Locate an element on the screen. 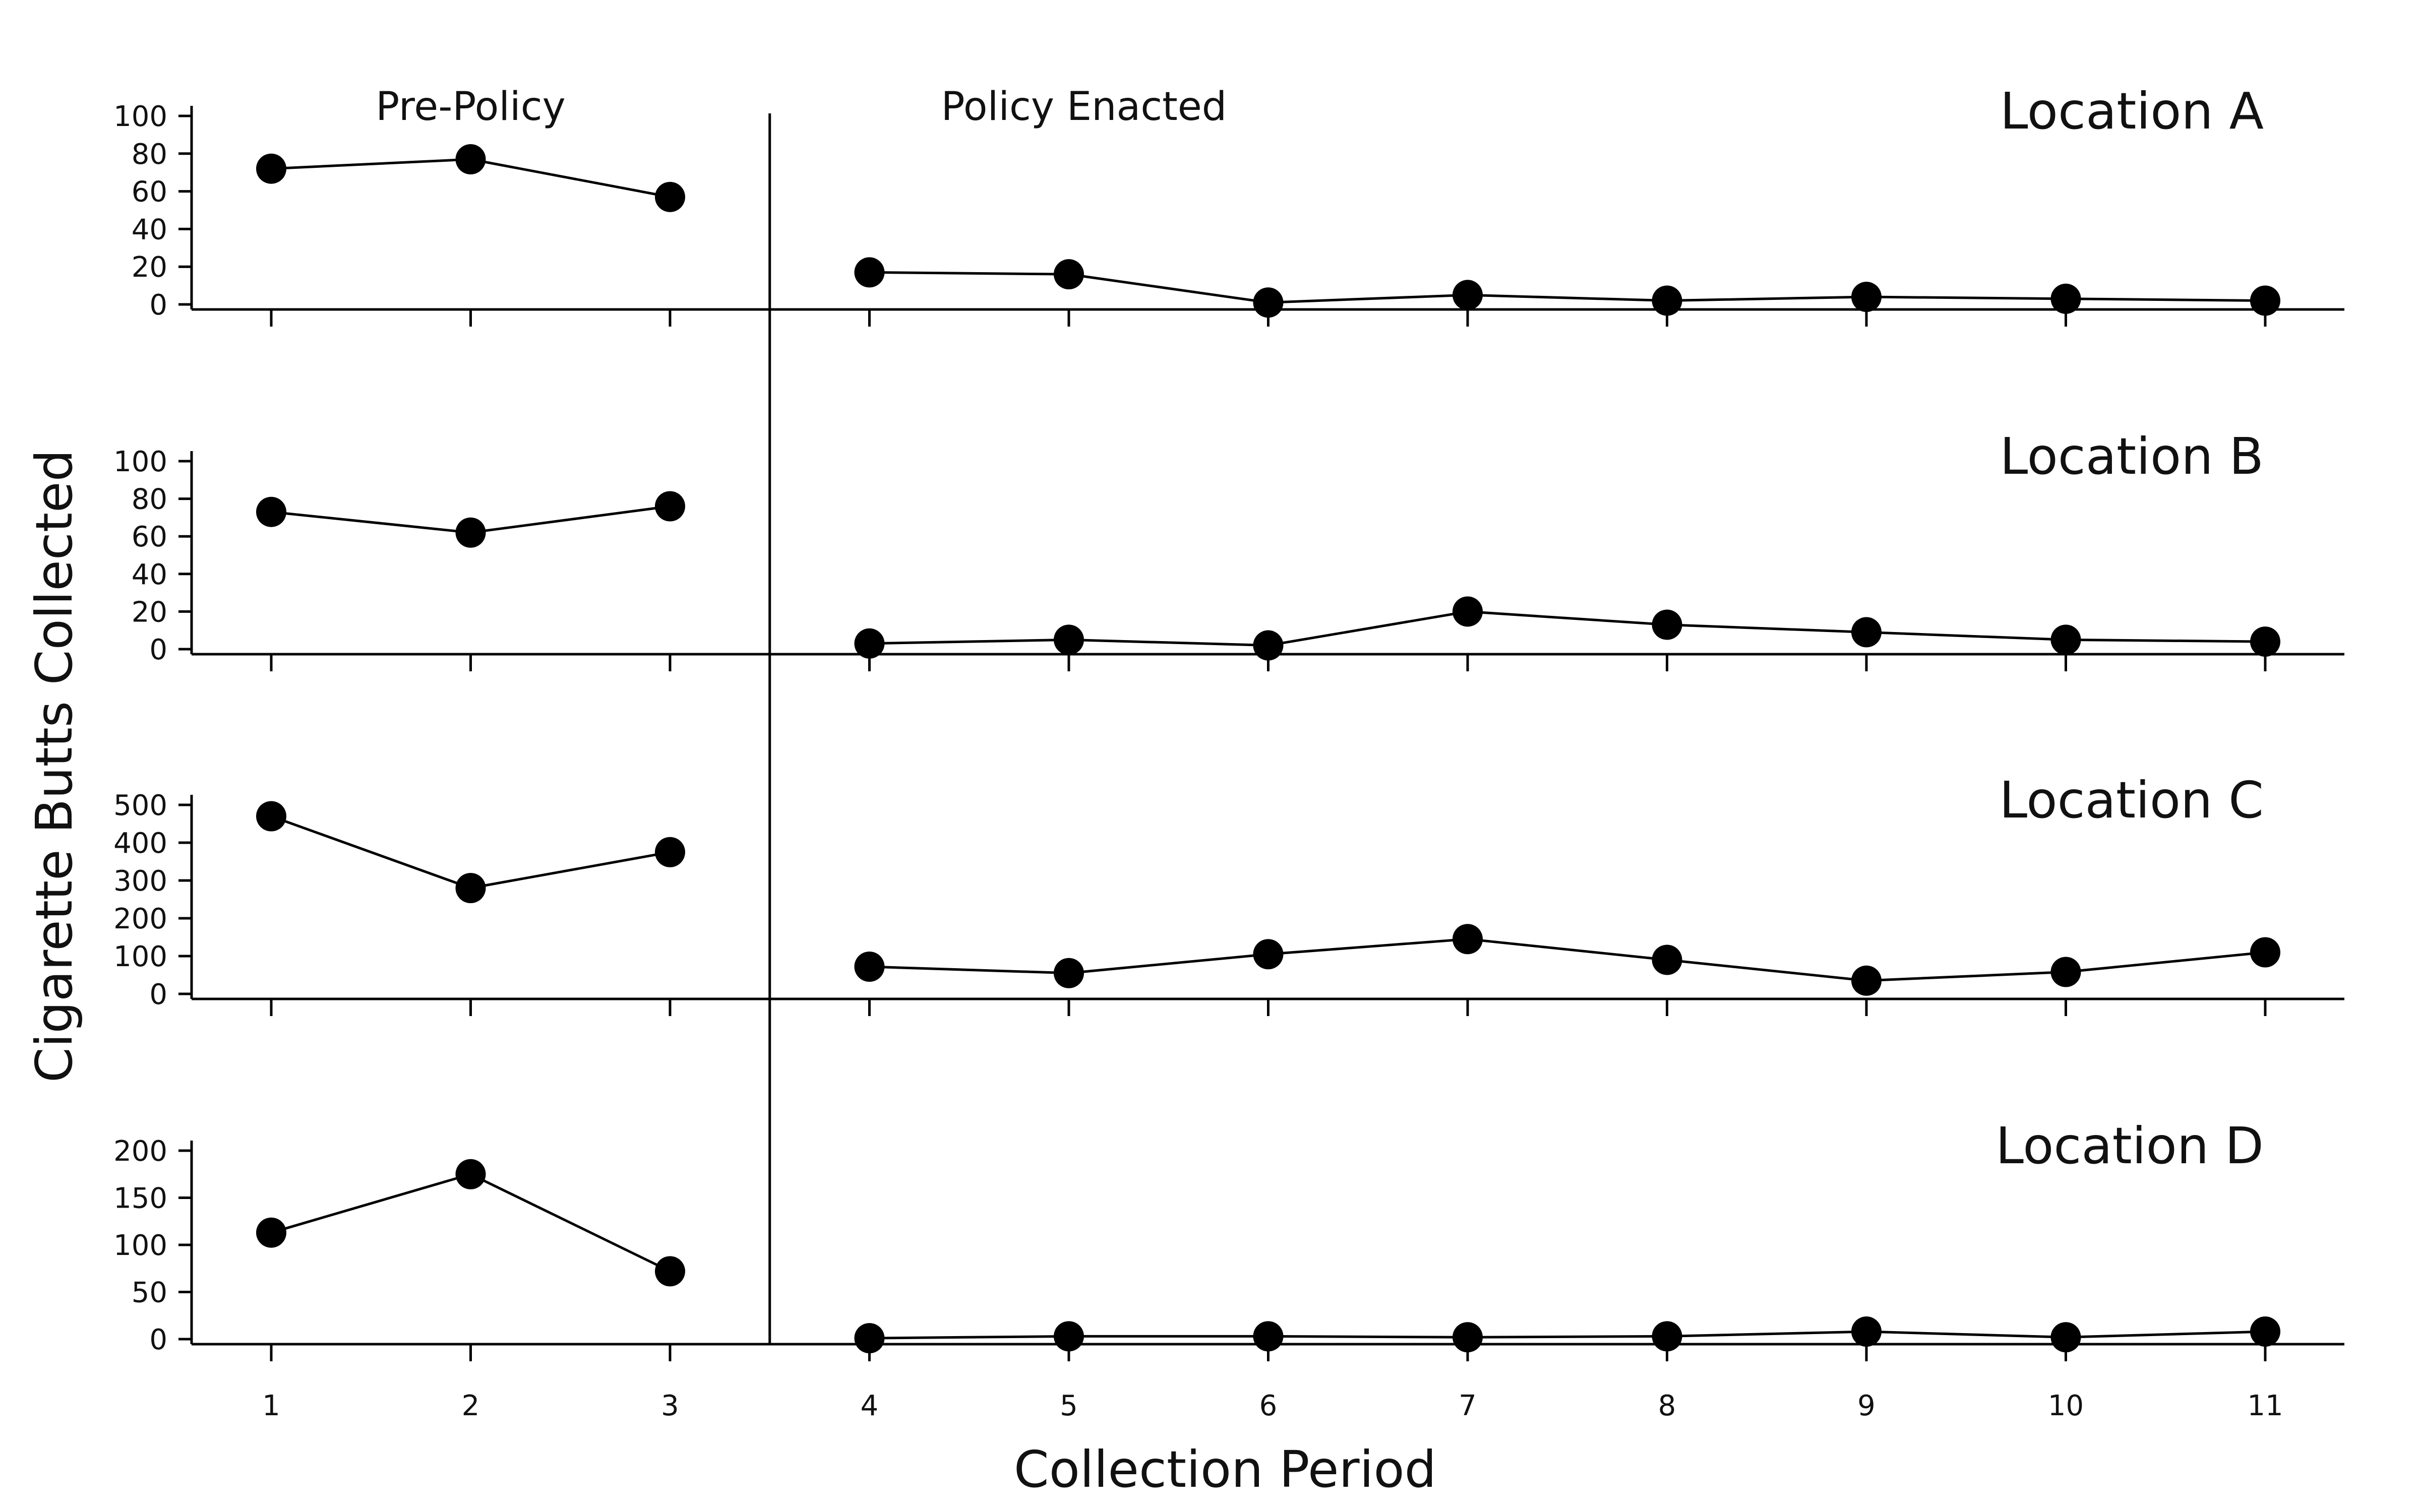  x-tick-label: 10 is located at coordinates (2066, 1406).